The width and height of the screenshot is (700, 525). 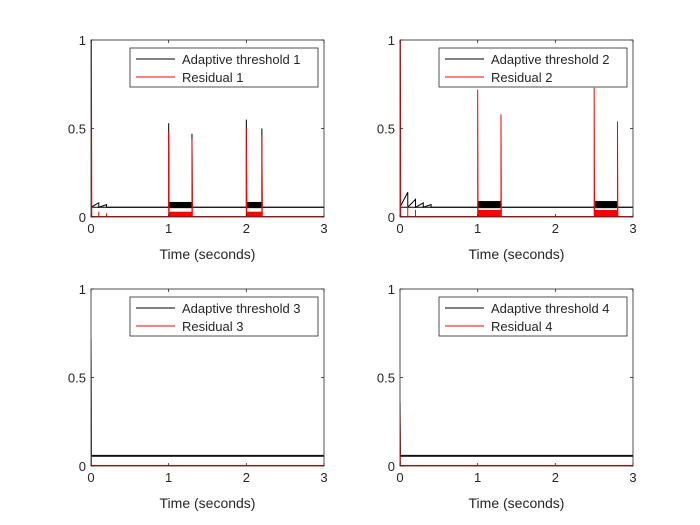 I want to click on legend-entry: Residual 3, so click(x=212, y=326).